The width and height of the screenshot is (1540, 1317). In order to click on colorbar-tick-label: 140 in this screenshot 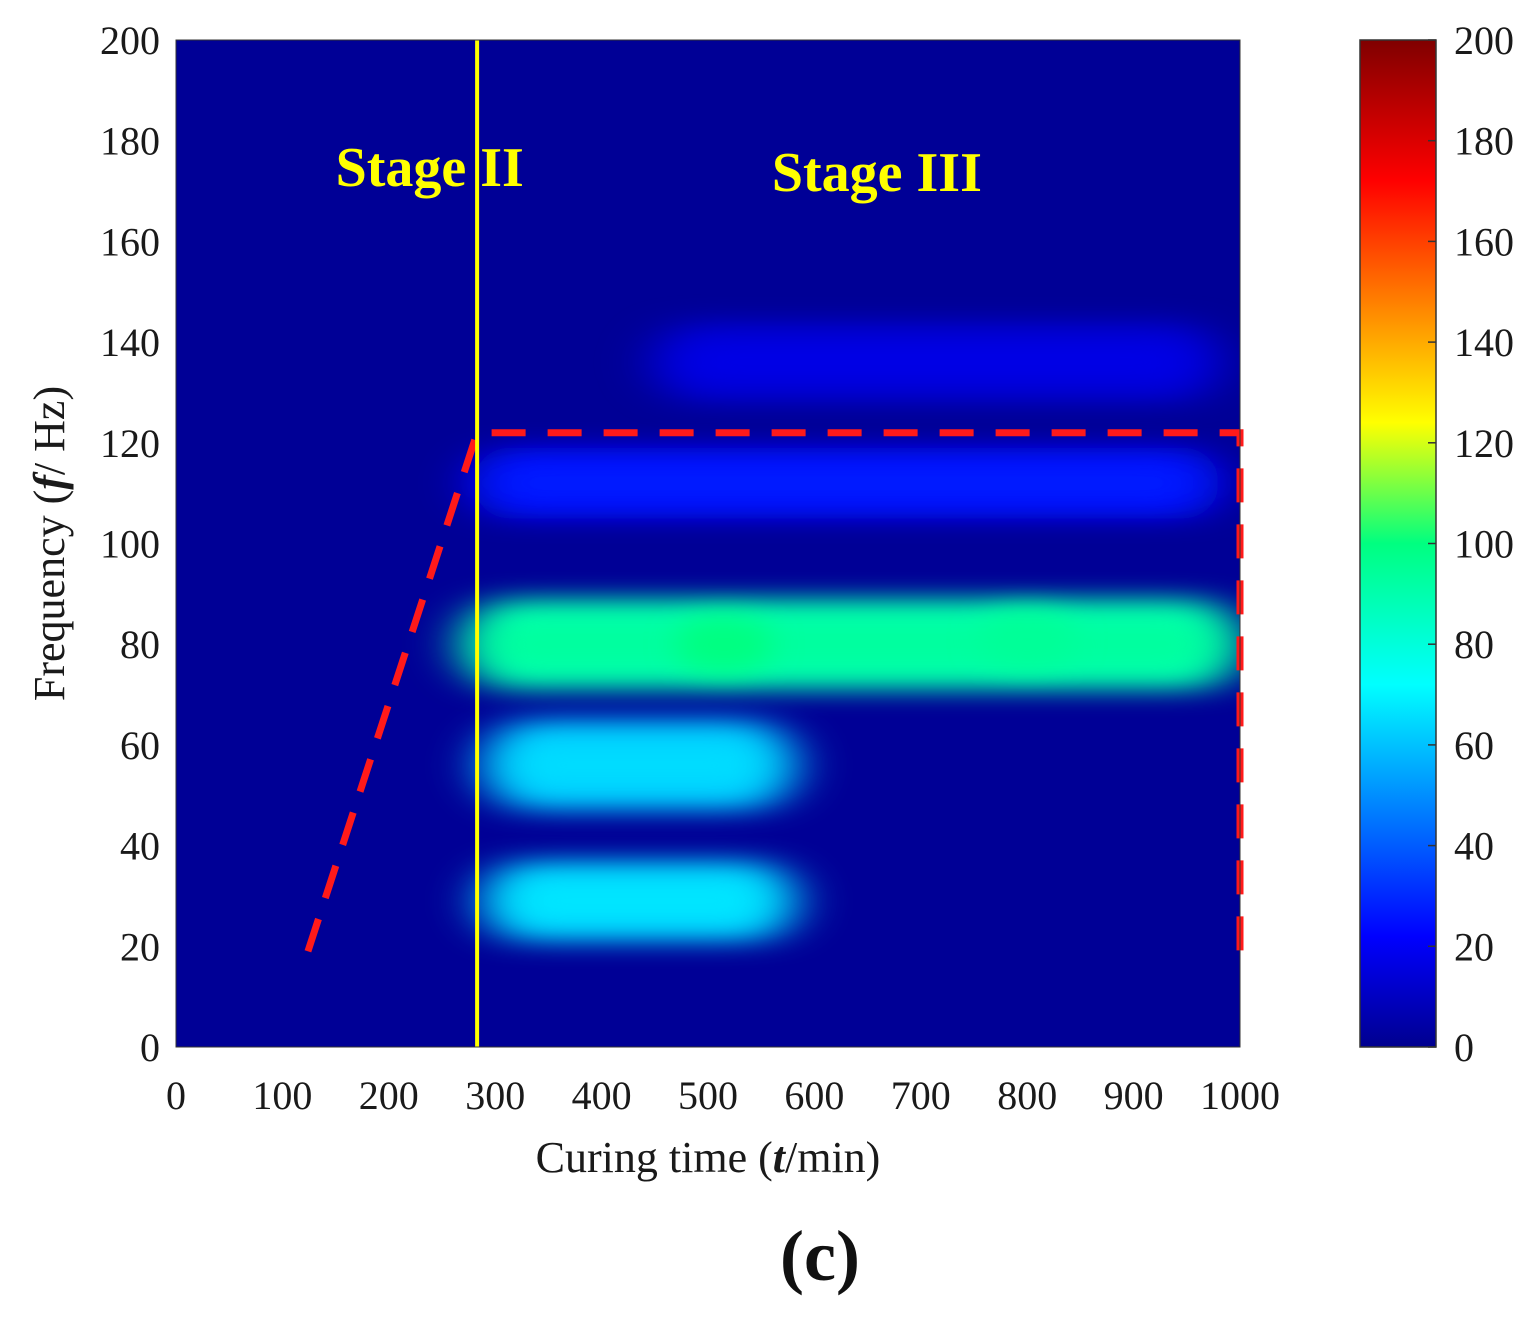, I will do `click(1484, 342)`.